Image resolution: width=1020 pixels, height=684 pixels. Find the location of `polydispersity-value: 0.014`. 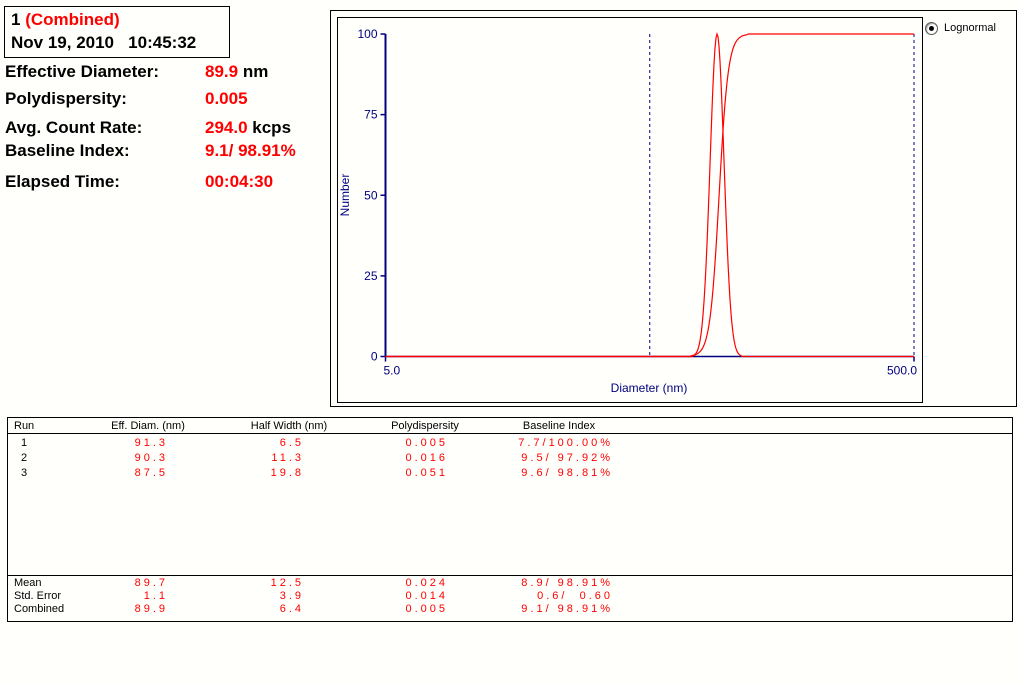

polydispersity-value: 0.014 is located at coordinates (426, 596).